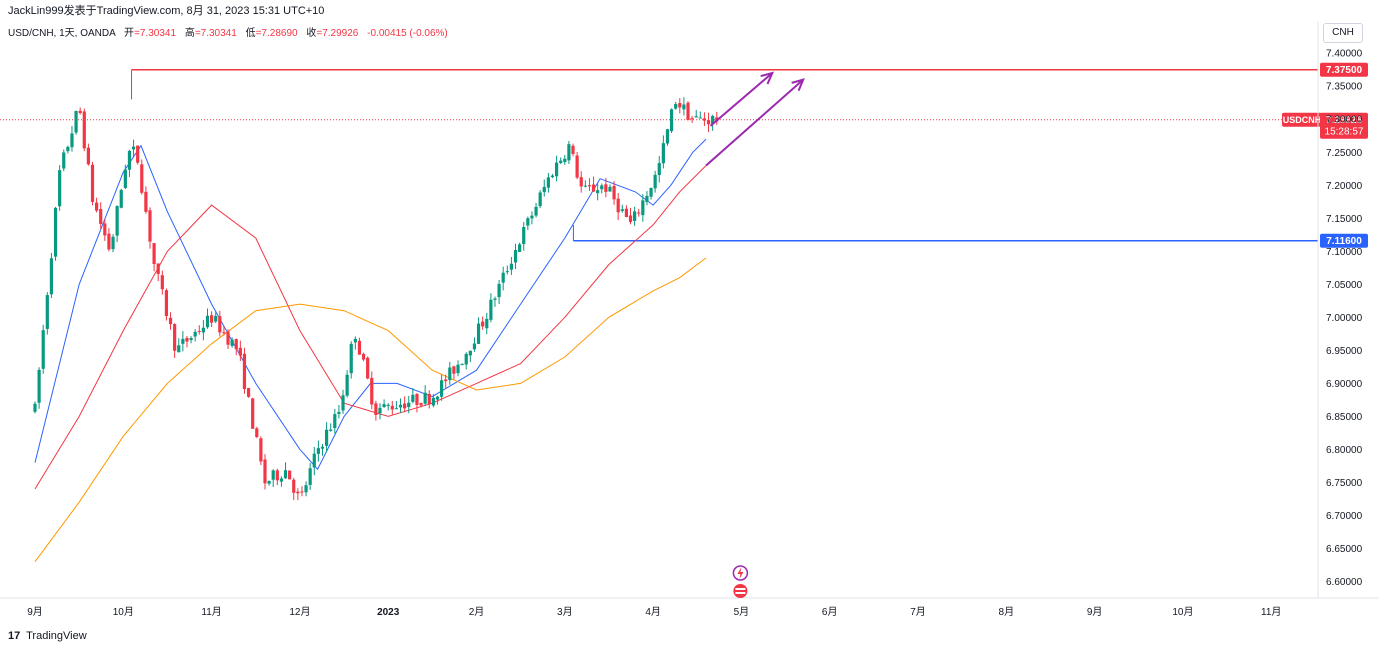 This screenshot has width=1379, height=649. I want to click on high-value: =7.30341, so click(215, 33).